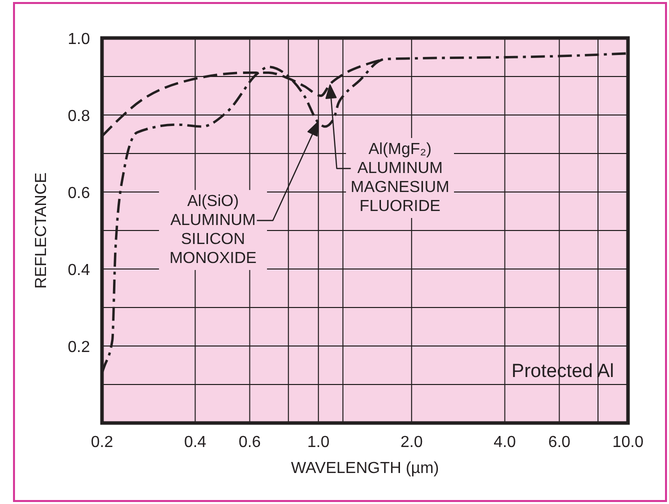  Describe the element at coordinates (41, 230) in the screenshot. I see `y-axis-title: REFLECTANCE` at that location.